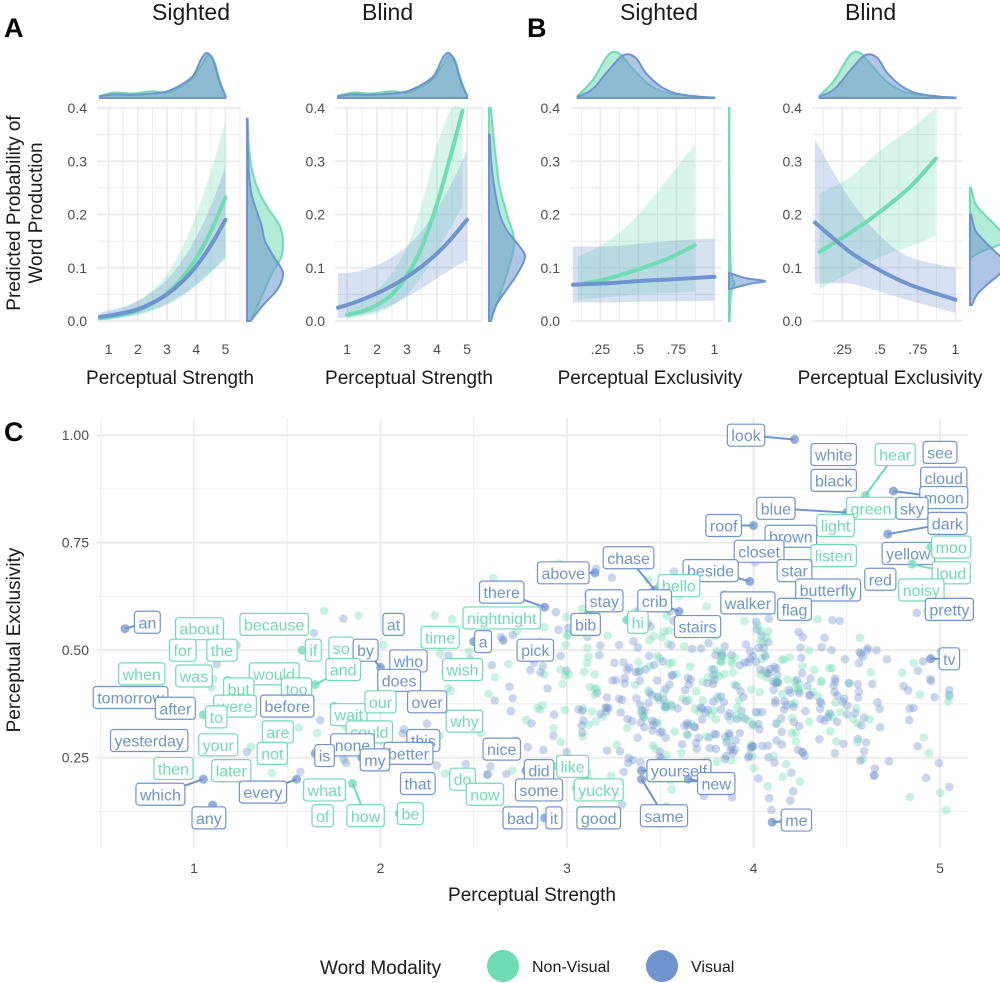 The width and height of the screenshot is (1000, 983). What do you see at coordinates (951, 547) in the screenshot?
I see `word-label-moo: moo` at bounding box center [951, 547].